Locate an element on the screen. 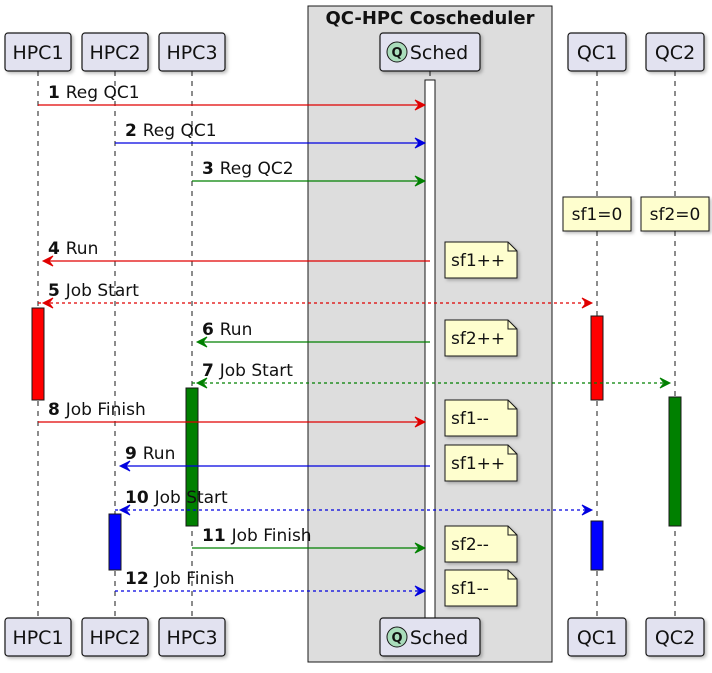  note-11: sf2-- is located at coordinates (481, 544).